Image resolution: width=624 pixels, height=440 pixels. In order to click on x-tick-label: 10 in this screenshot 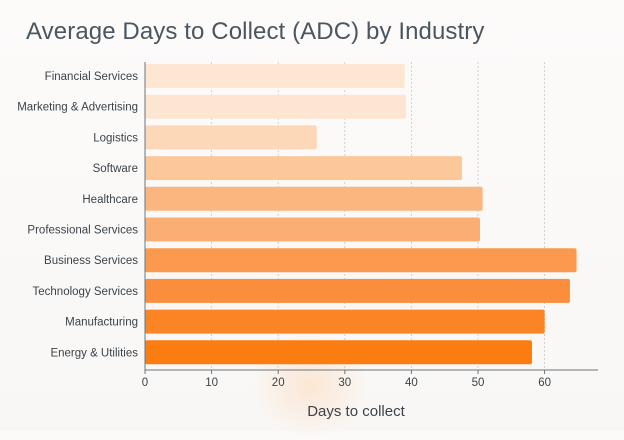, I will do `click(211, 383)`.